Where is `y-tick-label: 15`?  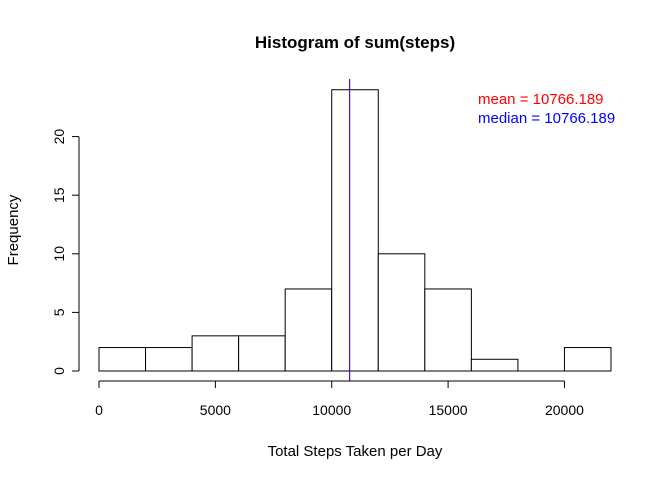 y-tick-label: 15 is located at coordinates (59, 195).